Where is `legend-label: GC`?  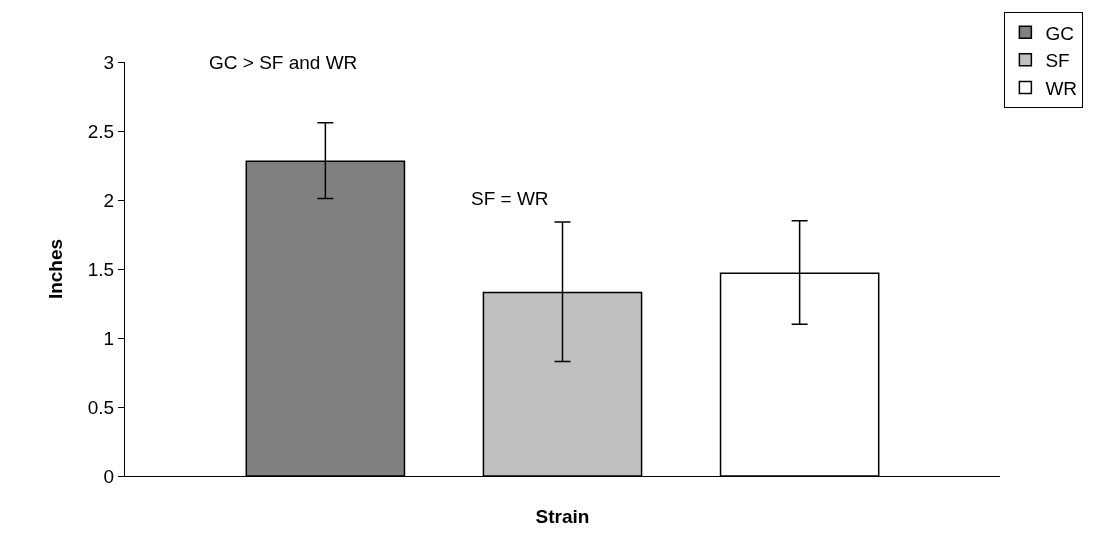 legend-label: GC is located at coordinates (1059, 33).